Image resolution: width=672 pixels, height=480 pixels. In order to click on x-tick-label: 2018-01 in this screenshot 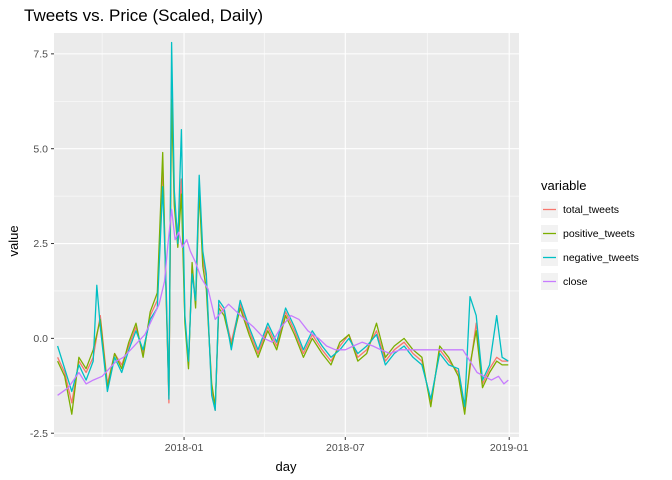, I will do `click(184, 448)`.